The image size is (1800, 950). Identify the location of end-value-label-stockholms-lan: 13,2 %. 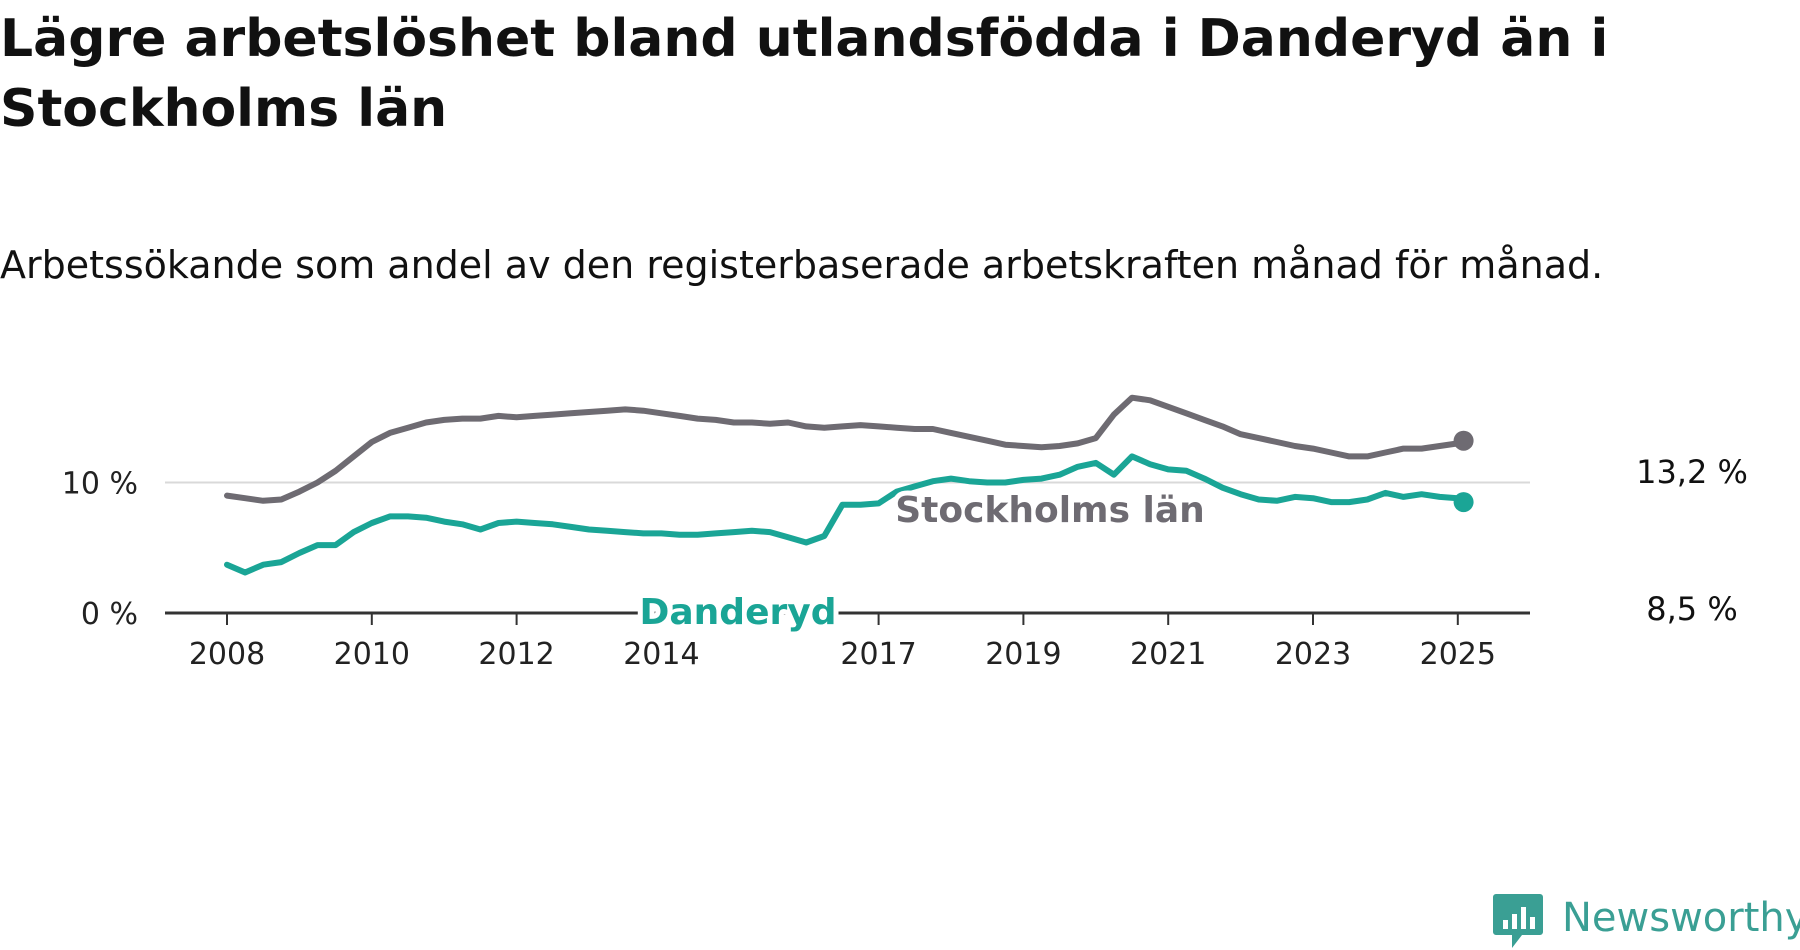
(1692, 472).